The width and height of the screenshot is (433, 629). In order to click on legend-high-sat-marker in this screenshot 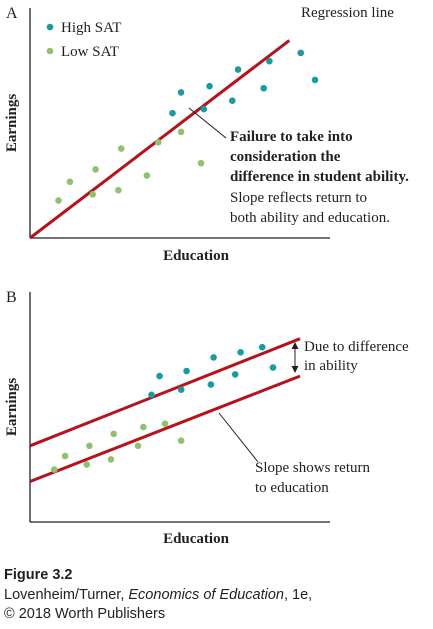, I will do `click(50, 27)`.